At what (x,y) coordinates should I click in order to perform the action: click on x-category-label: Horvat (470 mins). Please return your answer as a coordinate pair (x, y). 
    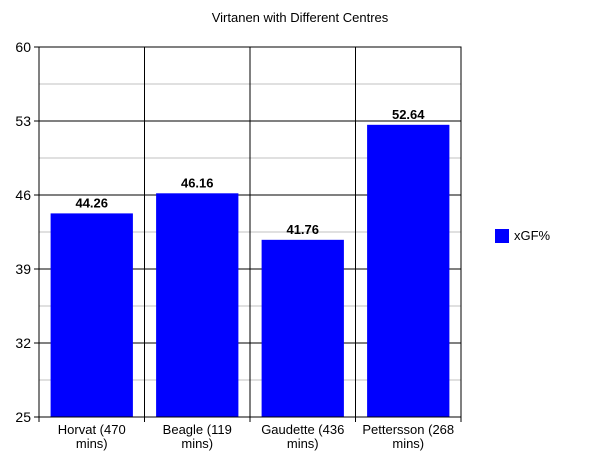
    Looking at the image, I should click on (92, 436).